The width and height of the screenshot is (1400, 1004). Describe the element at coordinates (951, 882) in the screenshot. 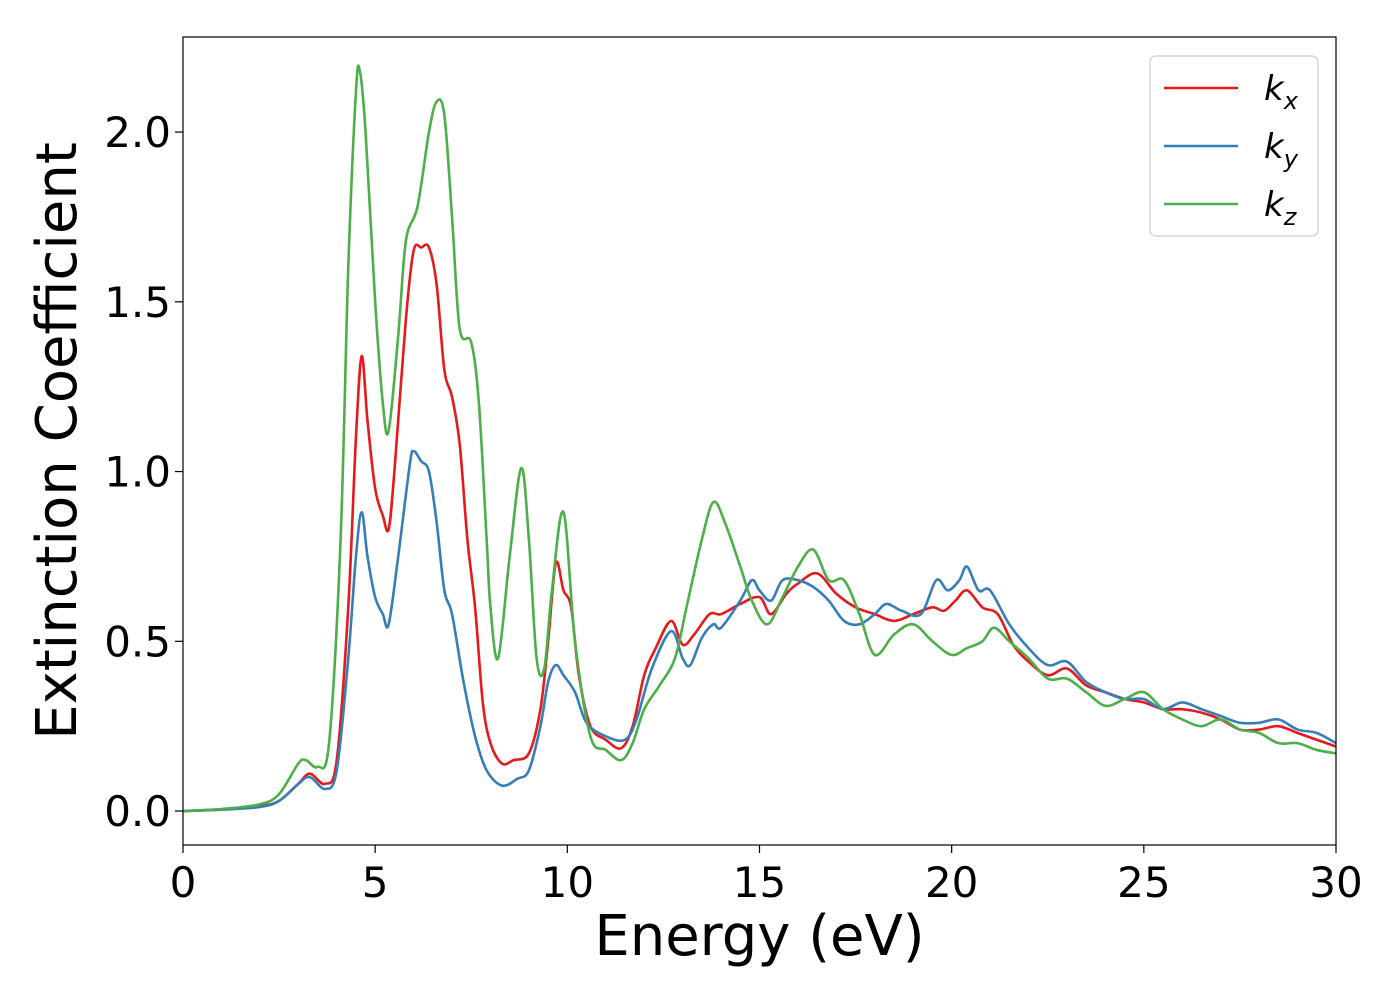

I see `x-tick-label: 20` at that location.